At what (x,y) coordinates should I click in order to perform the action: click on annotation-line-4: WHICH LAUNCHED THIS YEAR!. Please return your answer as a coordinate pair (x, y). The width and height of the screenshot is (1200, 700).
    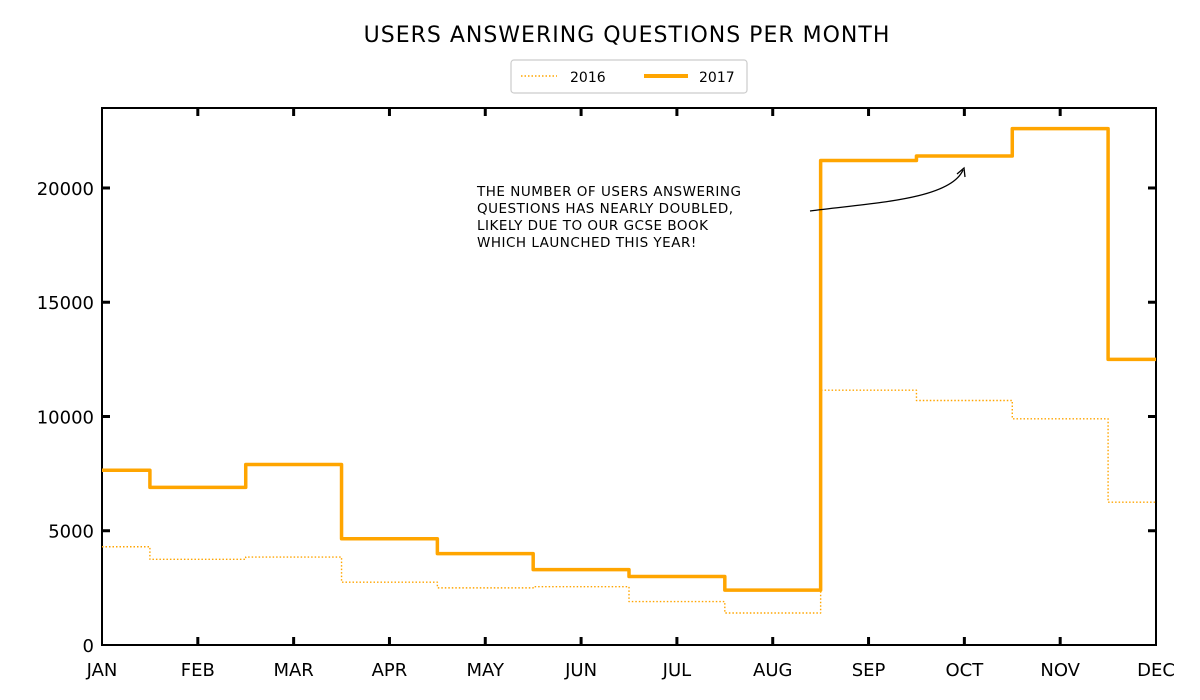
    Looking at the image, I should click on (587, 243).